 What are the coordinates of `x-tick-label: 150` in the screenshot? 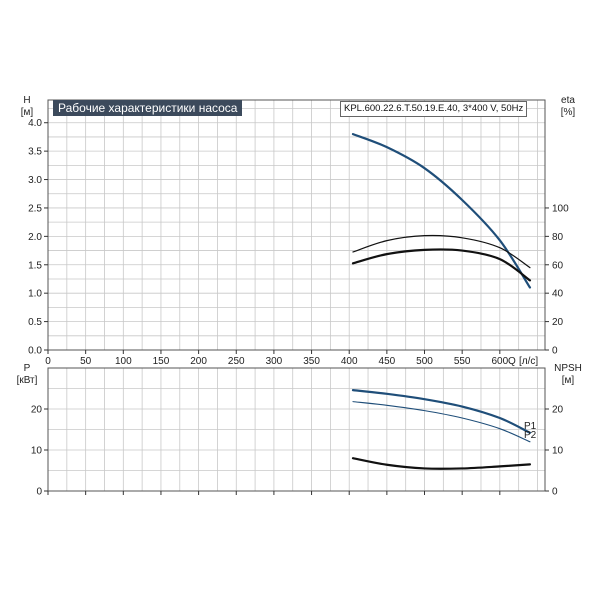 It's located at (161, 361).